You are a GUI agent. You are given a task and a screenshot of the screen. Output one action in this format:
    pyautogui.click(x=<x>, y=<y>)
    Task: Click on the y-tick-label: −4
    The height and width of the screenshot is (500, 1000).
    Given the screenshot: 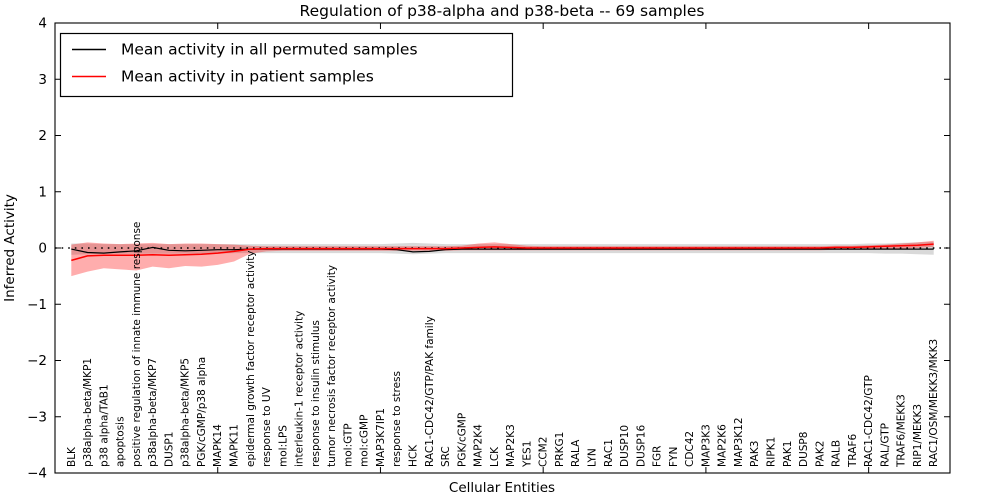 What is the action you would take?
    pyautogui.click(x=37, y=474)
    